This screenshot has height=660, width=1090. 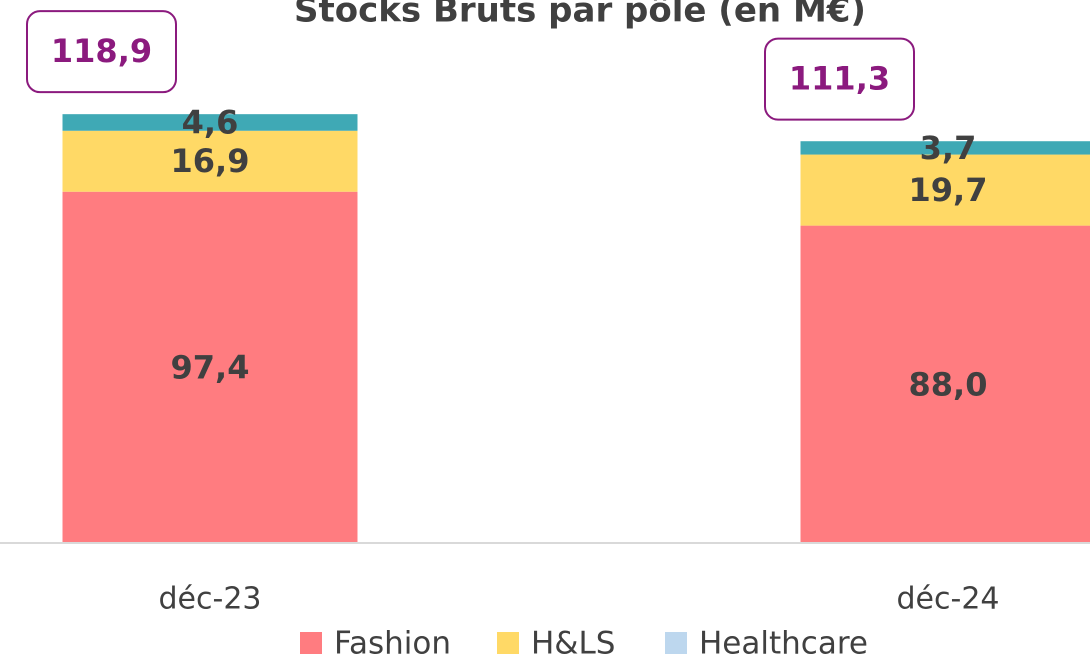 I want to click on x-tick-label: déc-23, so click(x=210, y=599).